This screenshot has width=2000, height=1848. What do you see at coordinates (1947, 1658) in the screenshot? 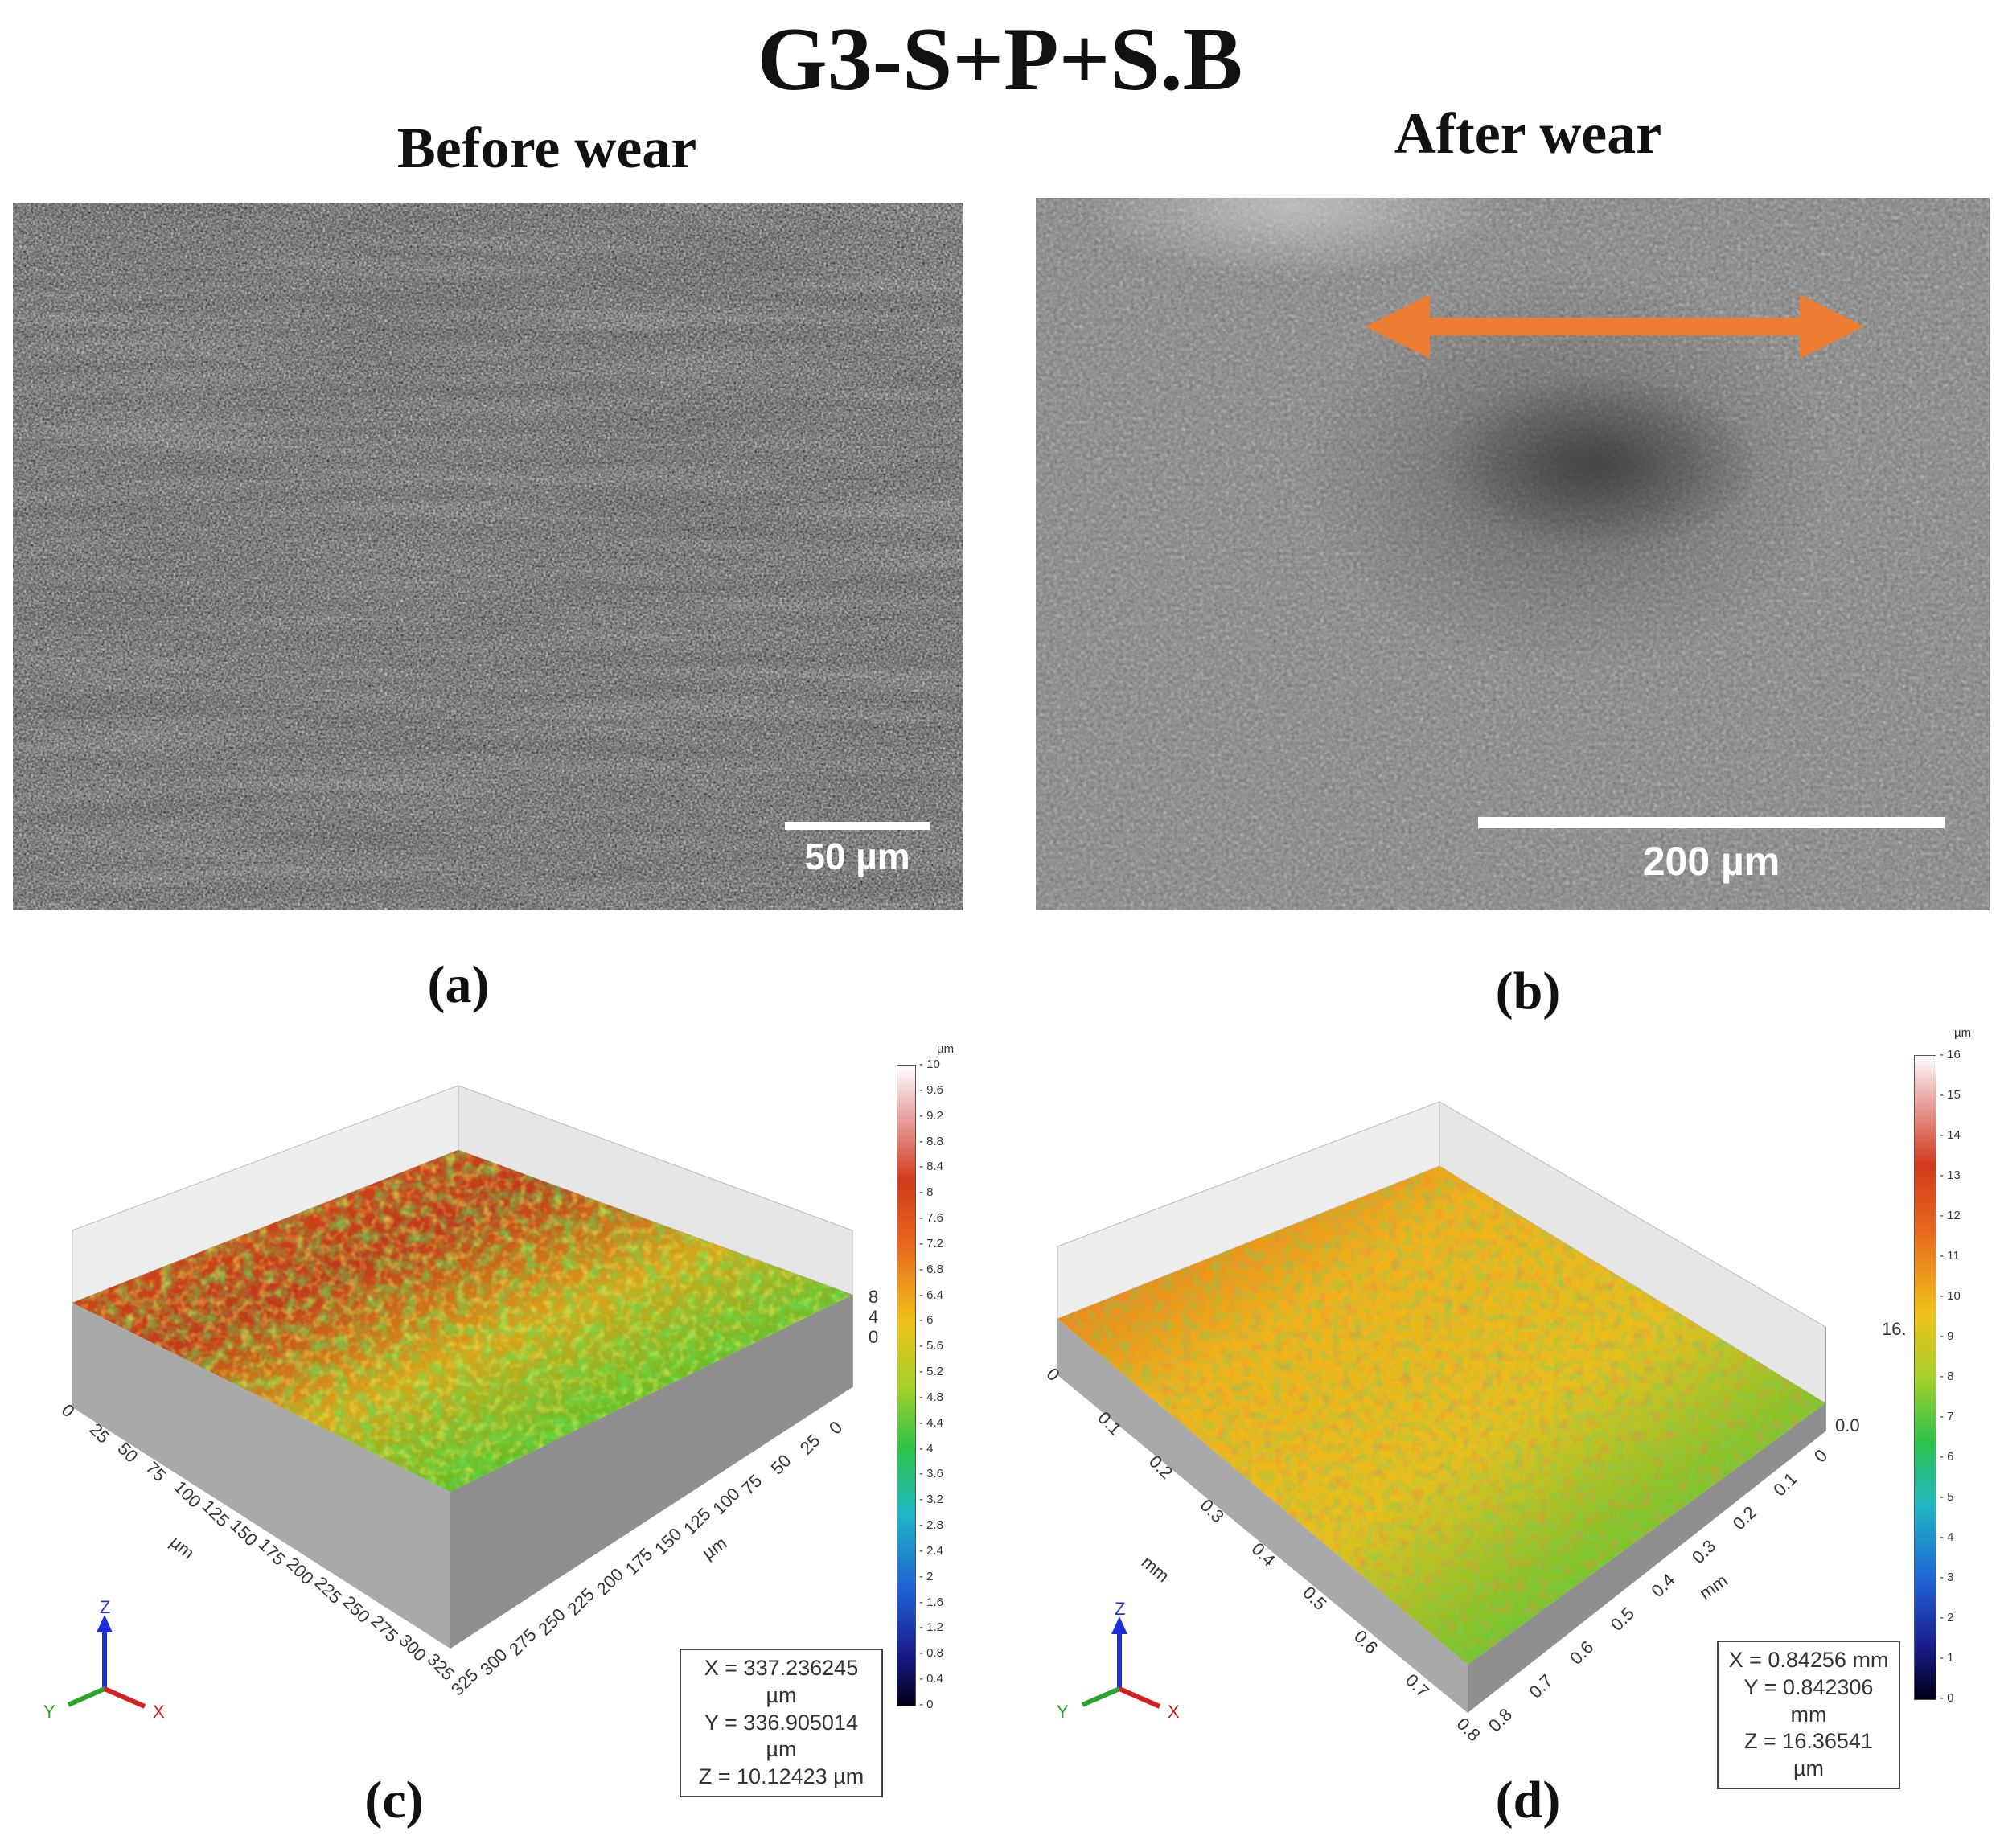
I see `colorbar-tick-d-15: - 1` at bounding box center [1947, 1658].